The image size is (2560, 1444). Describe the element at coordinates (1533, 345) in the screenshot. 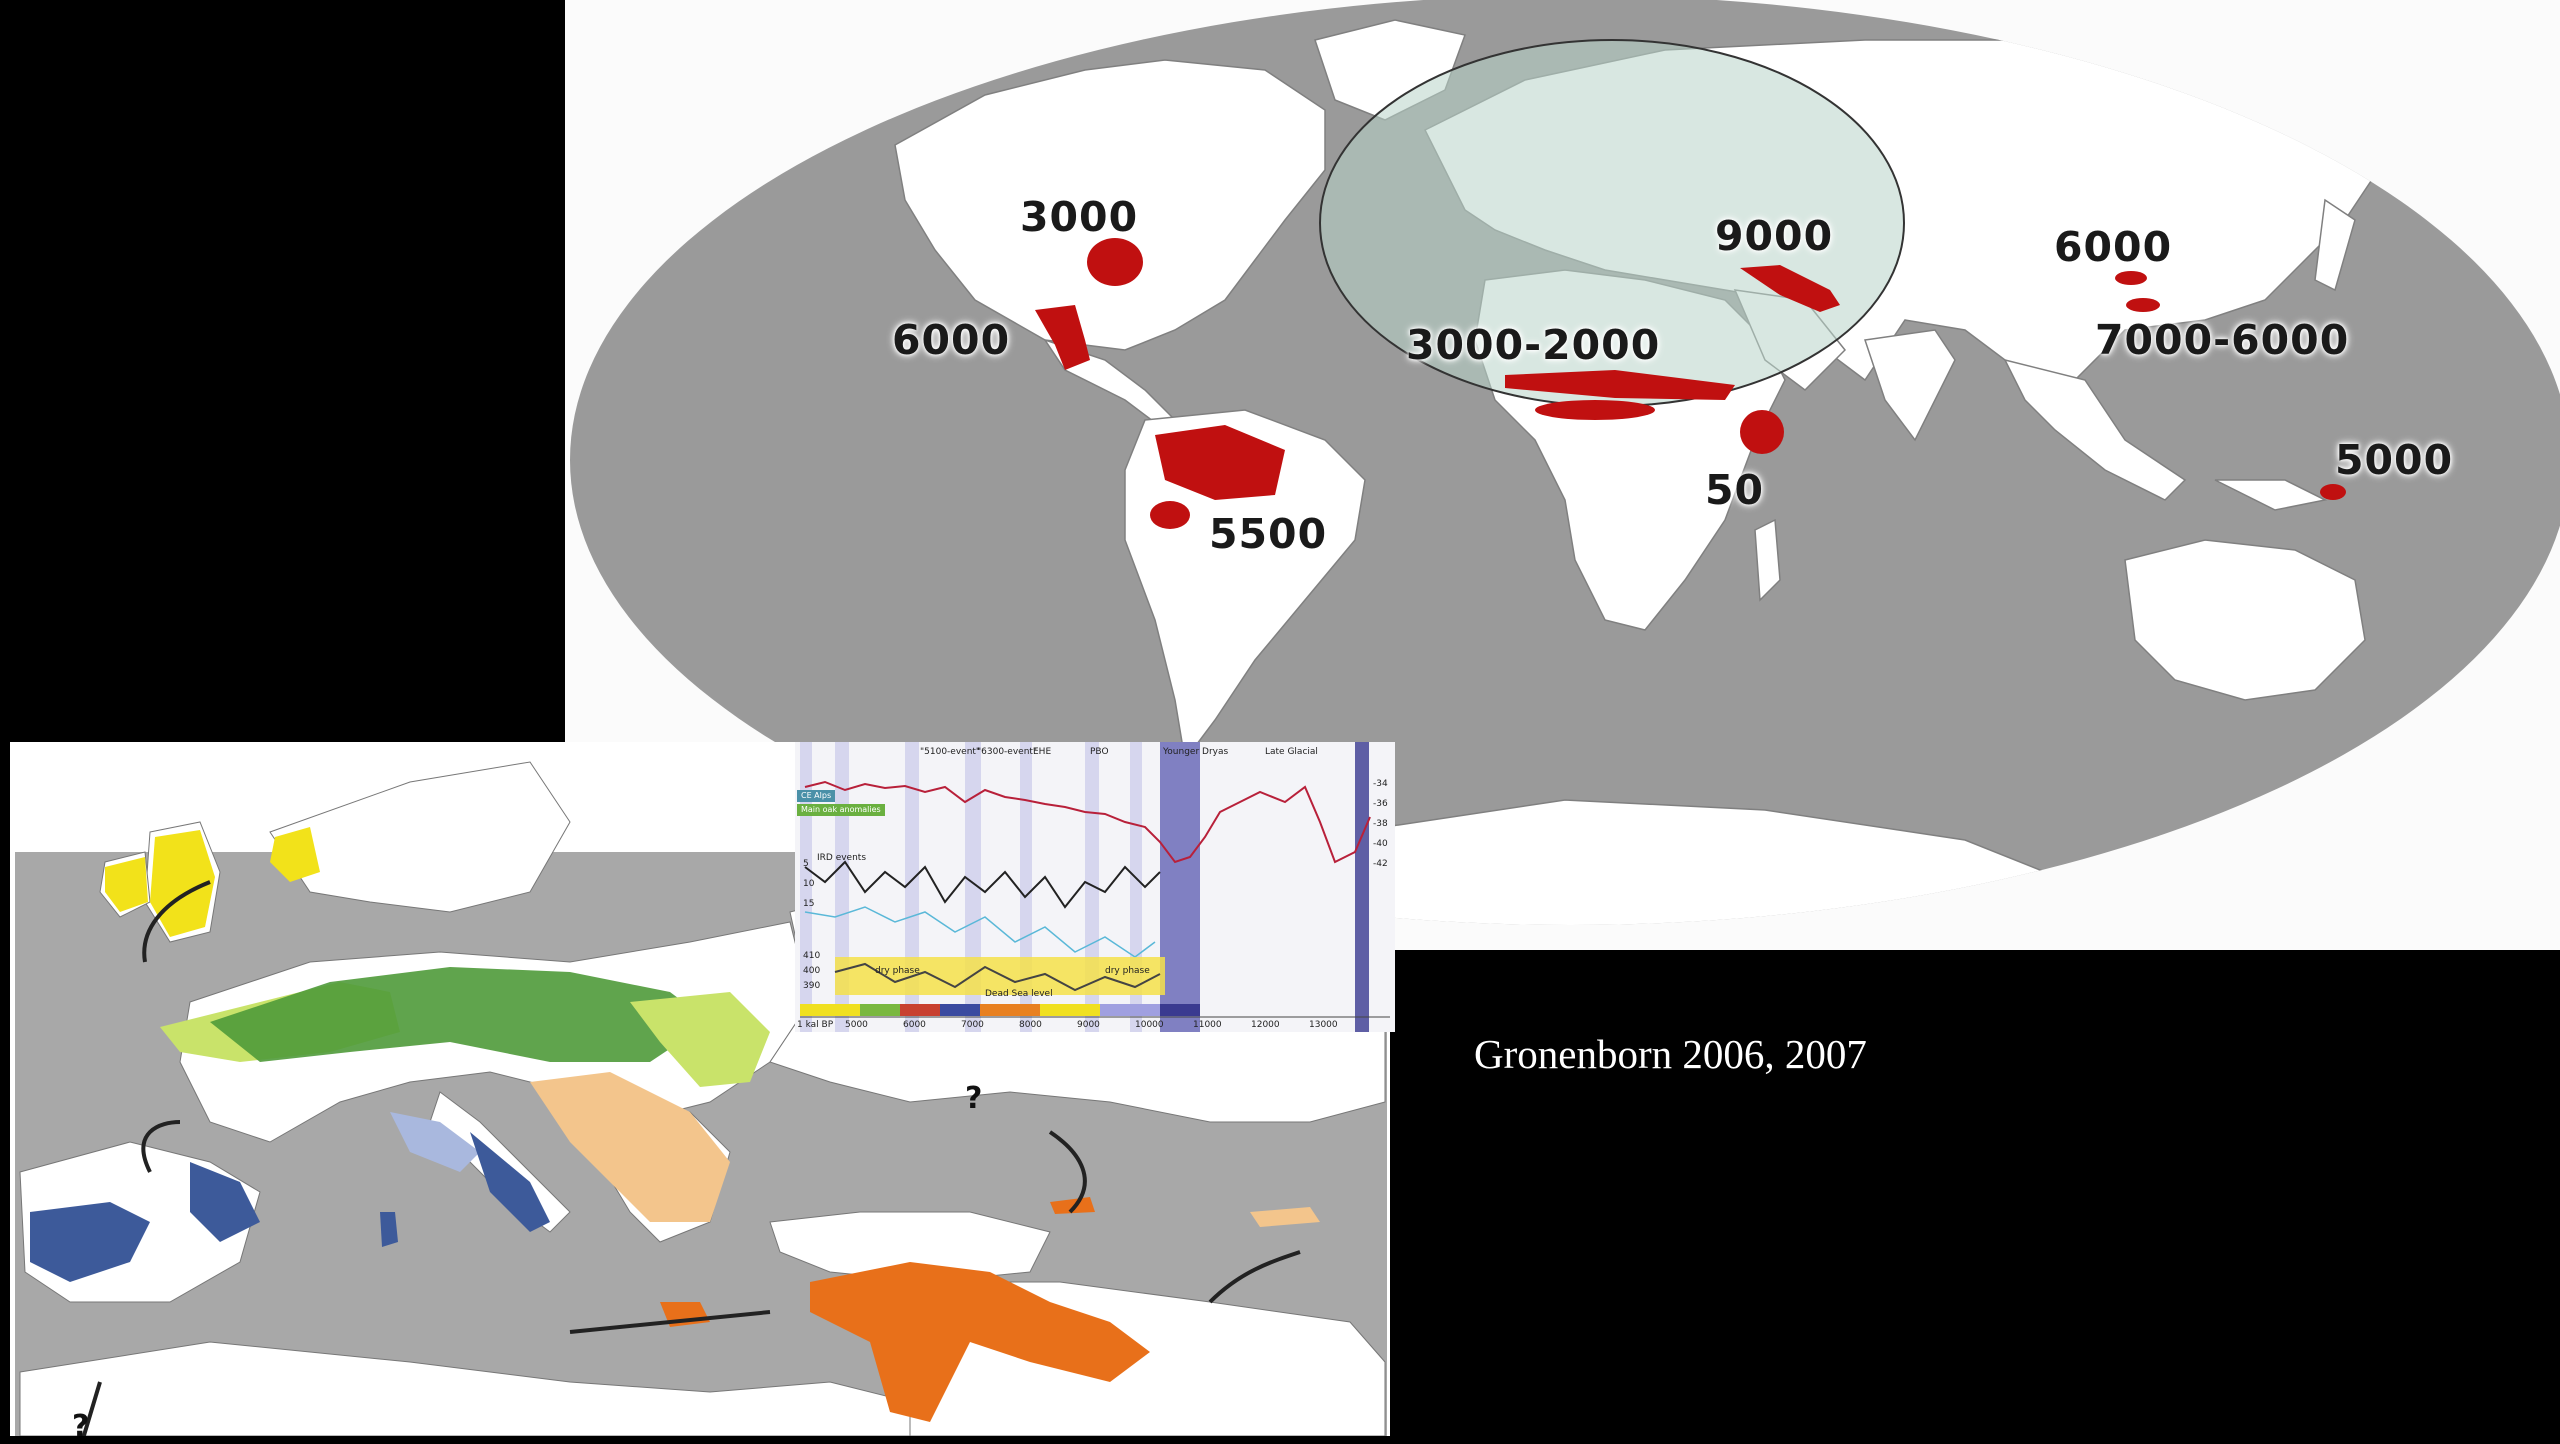

I see `label-sahel: 3000-2000` at that location.